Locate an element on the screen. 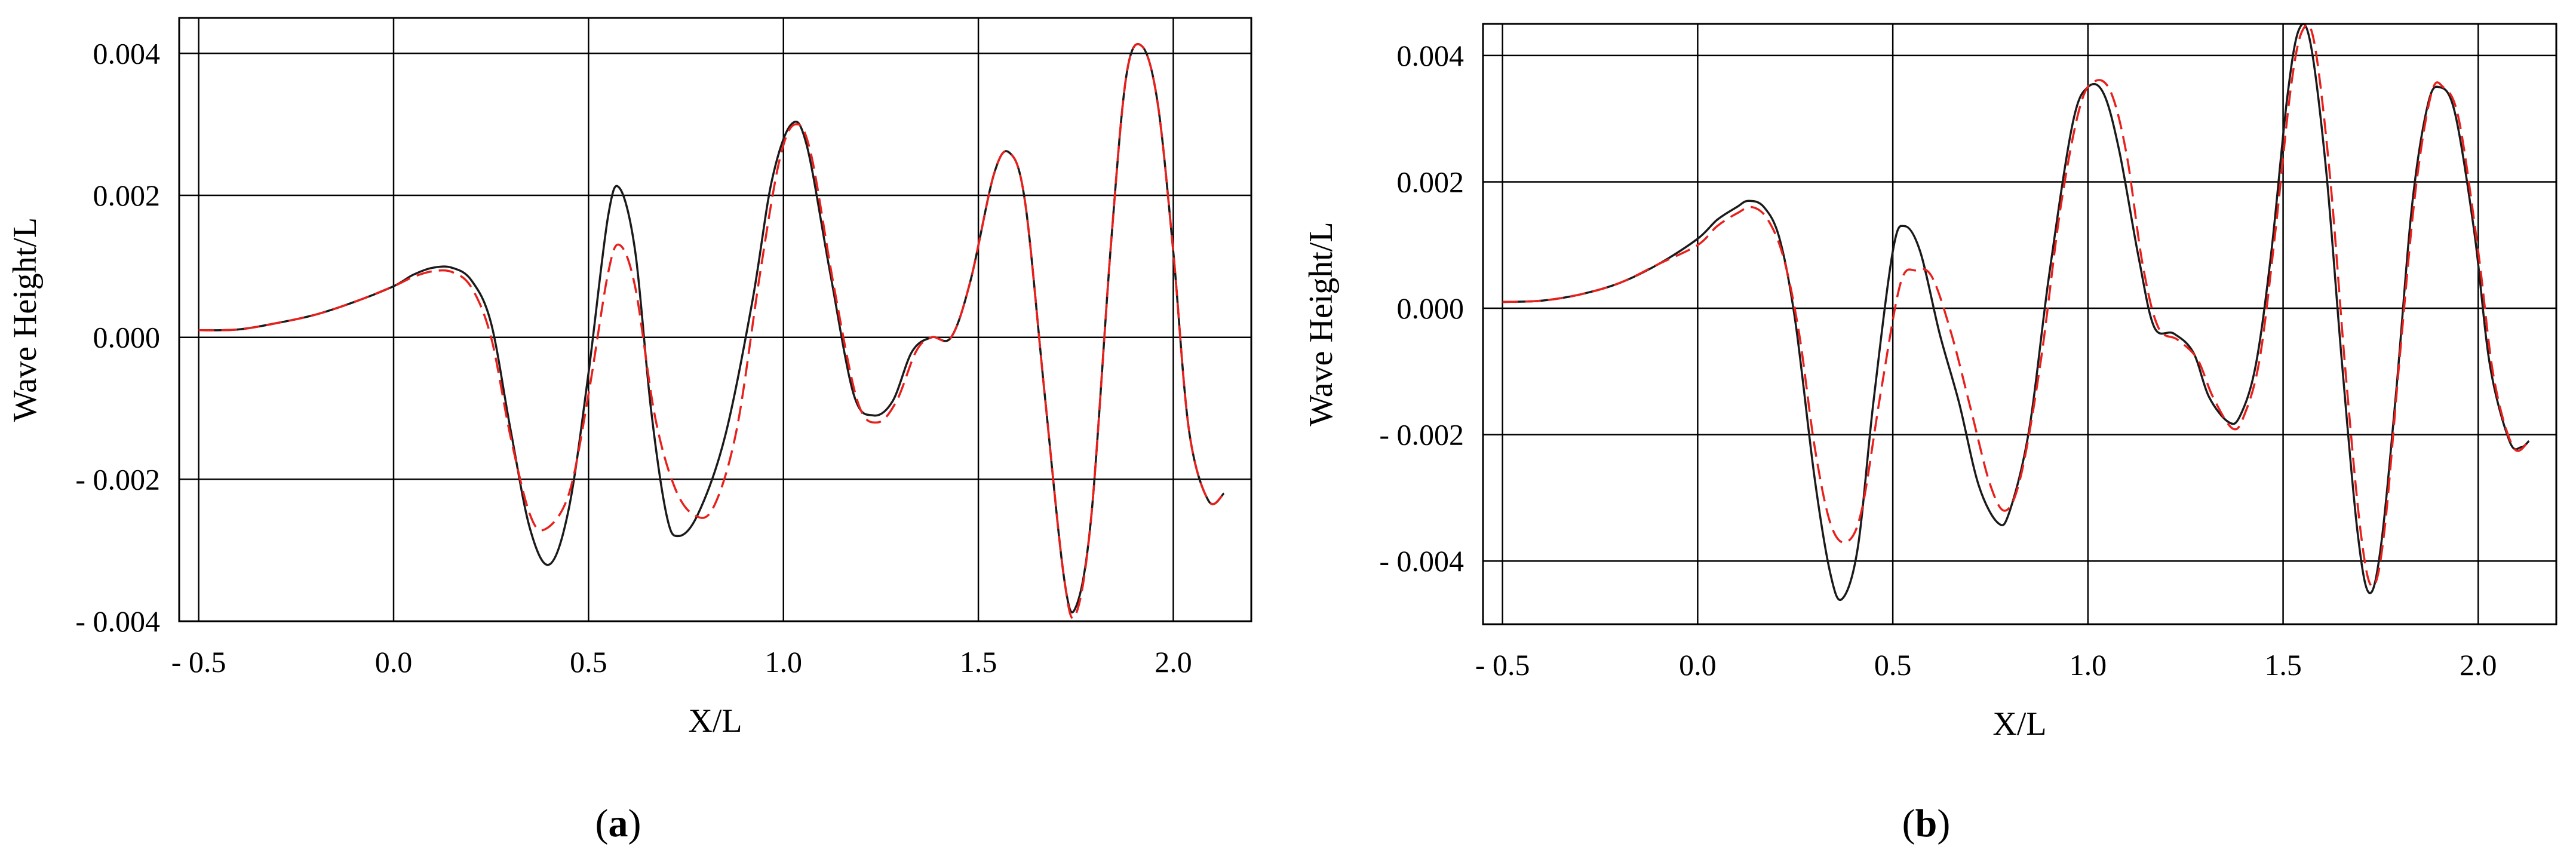 Image resolution: width=2576 pixels, height=856 pixels. x-axis-label-b: X/L is located at coordinates (2019, 724).